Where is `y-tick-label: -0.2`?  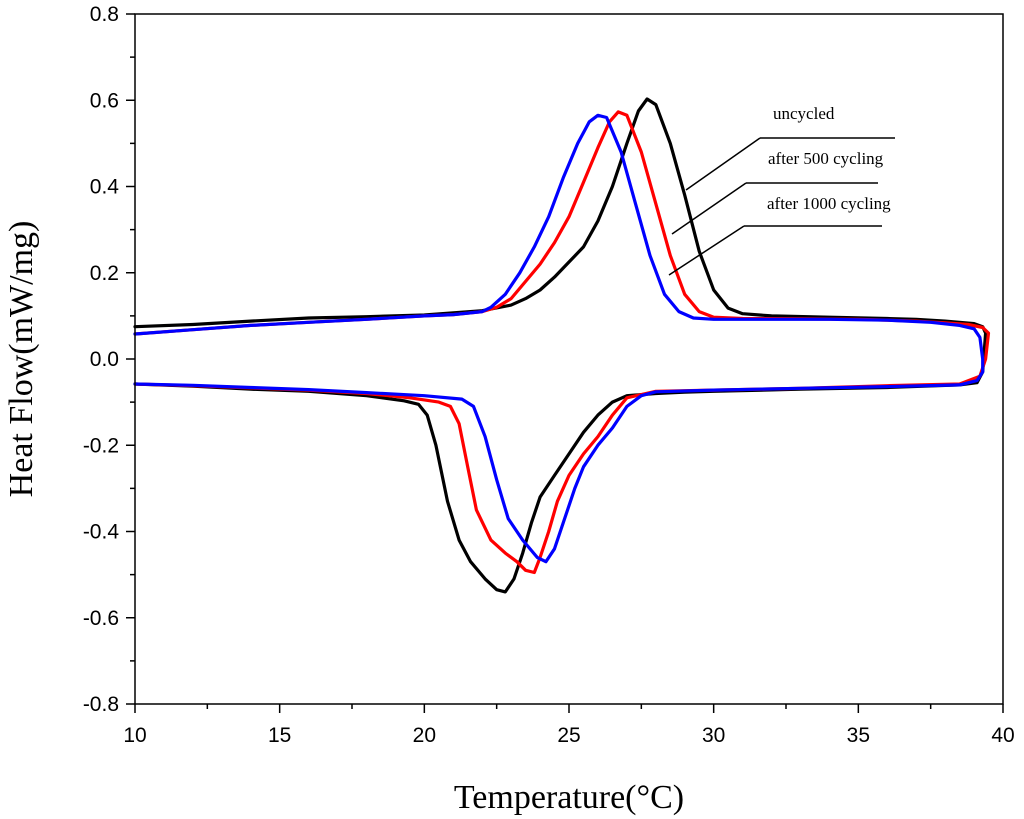 y-tick-label: -0.2 is located at coordinates (101, 445).